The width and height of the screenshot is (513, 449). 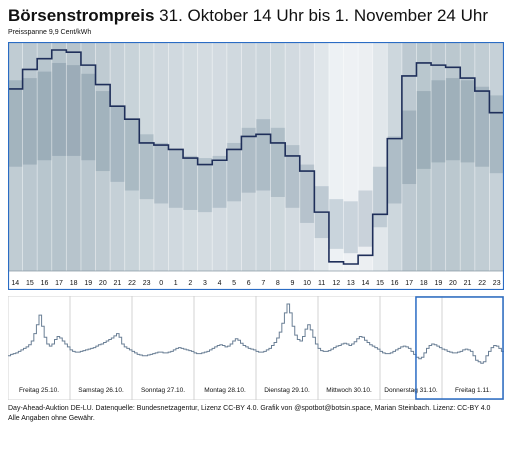 I want to click on day-label: Montag 28.10., so click(x=225, y=390).